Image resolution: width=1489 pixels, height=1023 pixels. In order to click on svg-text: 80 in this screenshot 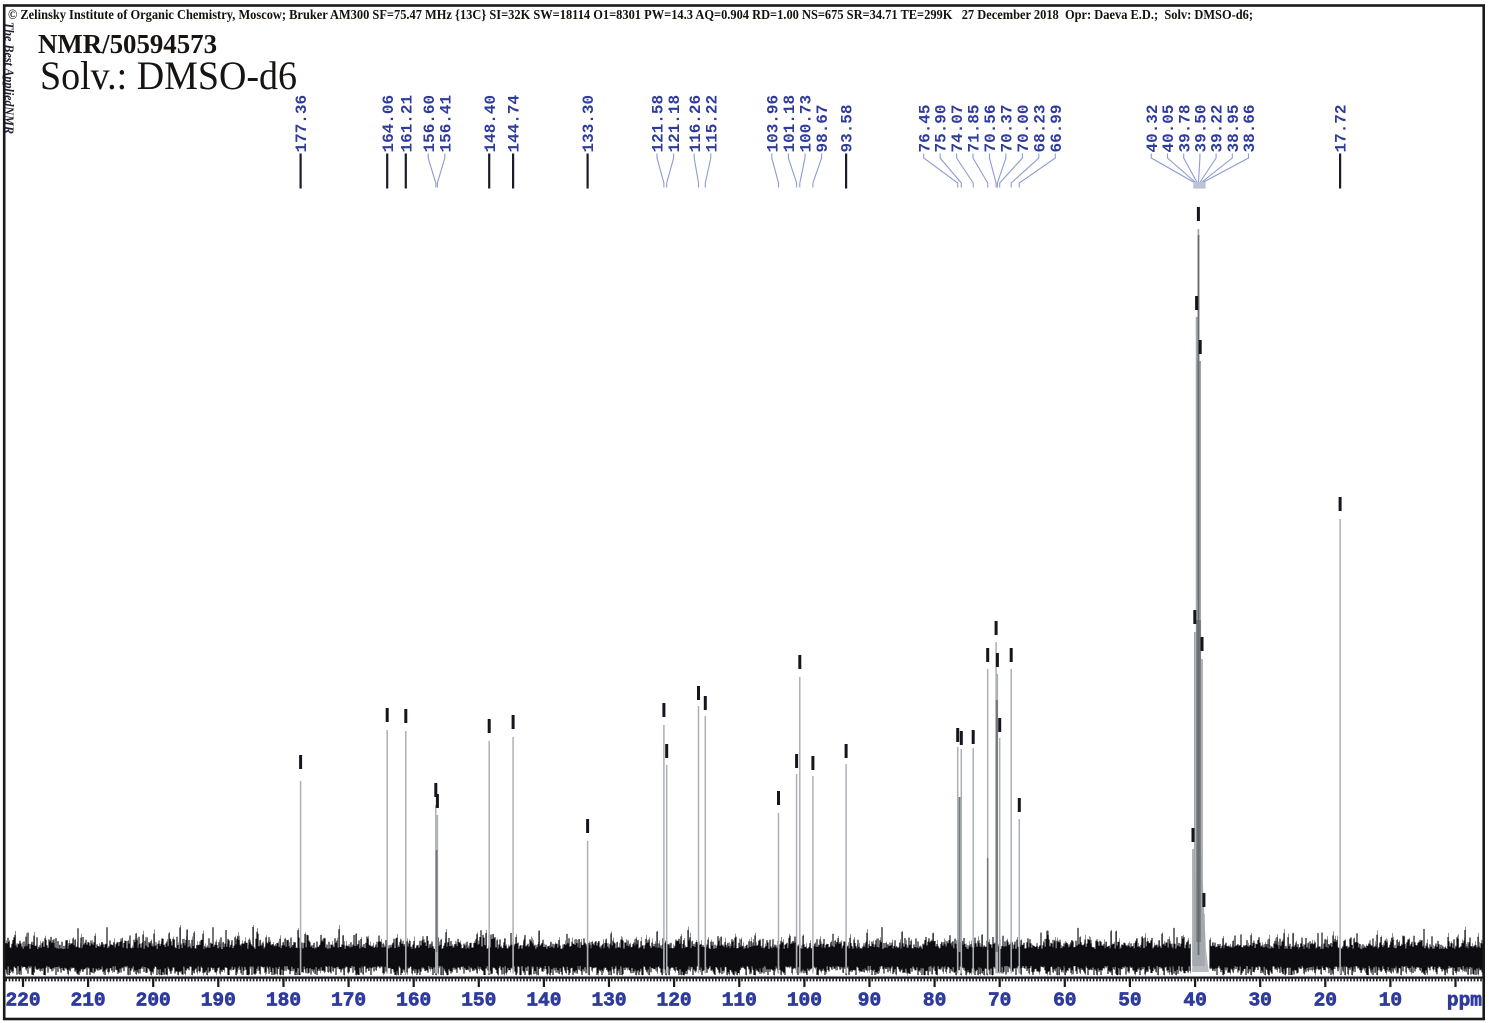, I will do `click(934, 1001)`.